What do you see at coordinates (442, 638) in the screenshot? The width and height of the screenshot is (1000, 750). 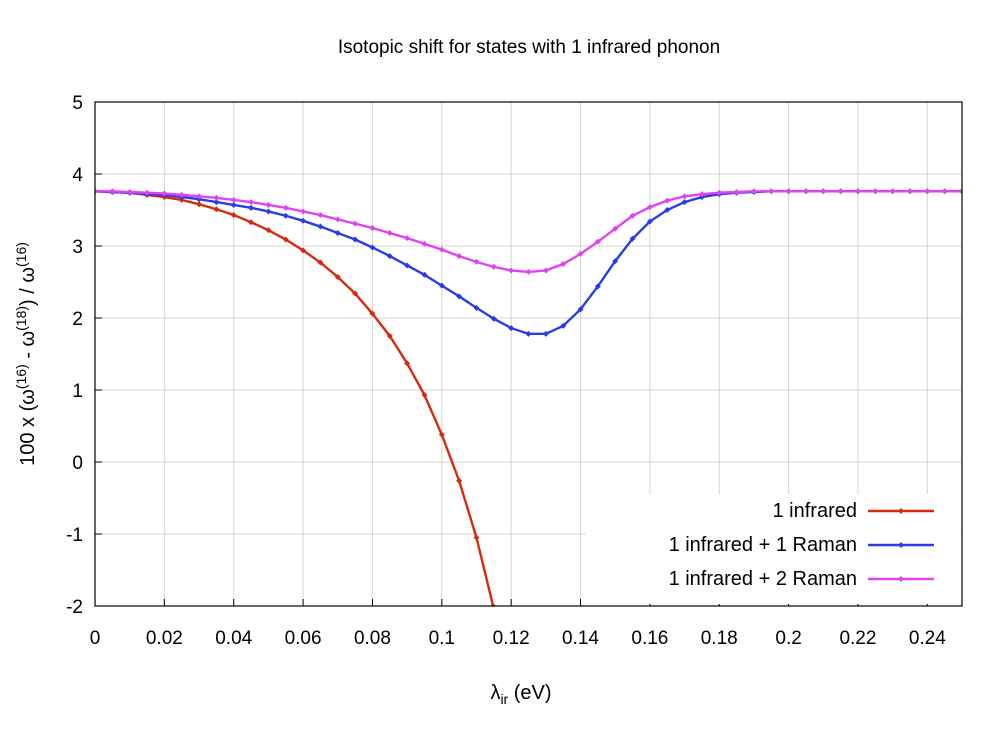 I see `x-tick-label: 0.1` at bounding box center [442, 638].